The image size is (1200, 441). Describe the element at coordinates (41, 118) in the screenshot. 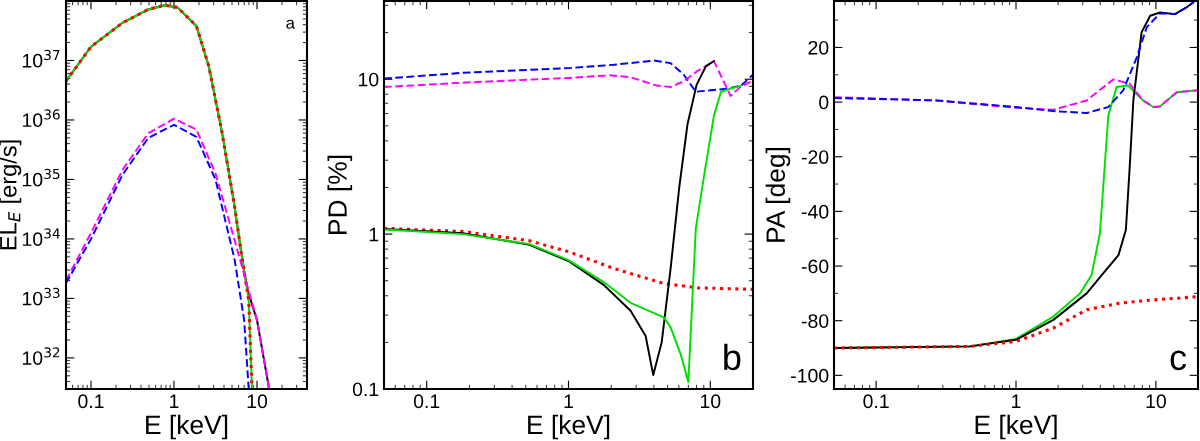

I see `y-tick-label: 10$^{36}$` at that location.